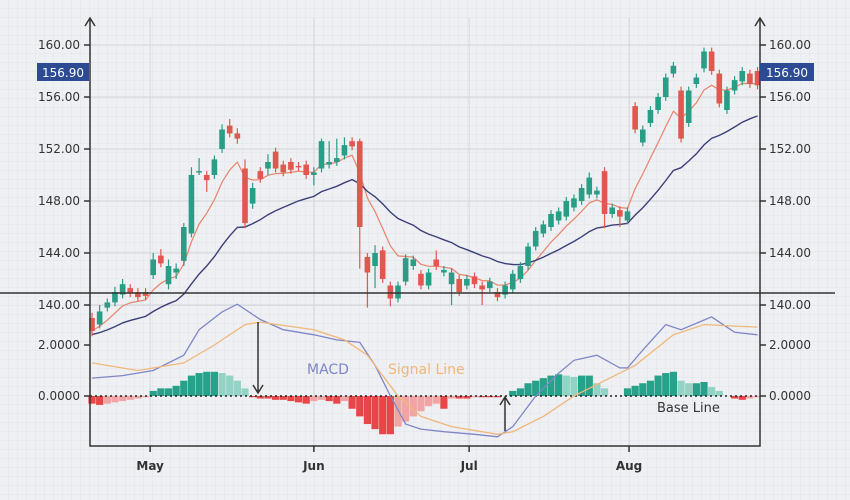 This screenshot has height=500, width=850. Describe the element at coordinates (790, 149) in the screenshot. I see `price-tick-label-right: 152.00` at that location.